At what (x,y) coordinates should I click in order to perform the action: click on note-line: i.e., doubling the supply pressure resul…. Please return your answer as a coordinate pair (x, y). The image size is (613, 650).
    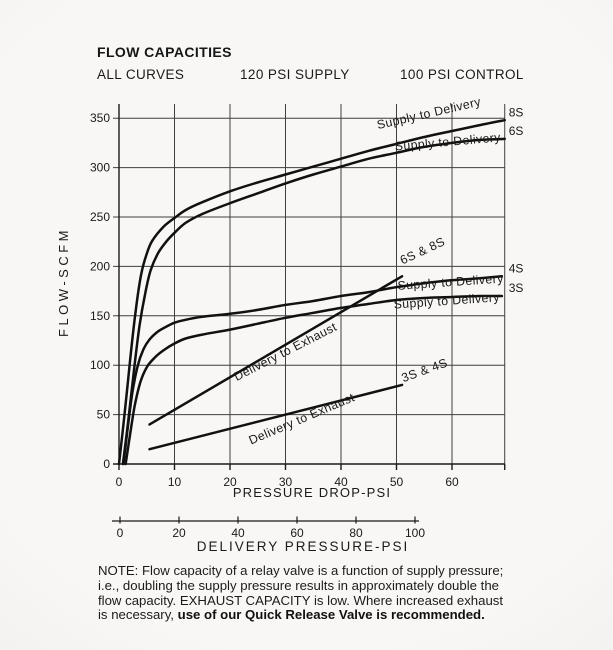
    Looking at the image, I should click on (298, 585).